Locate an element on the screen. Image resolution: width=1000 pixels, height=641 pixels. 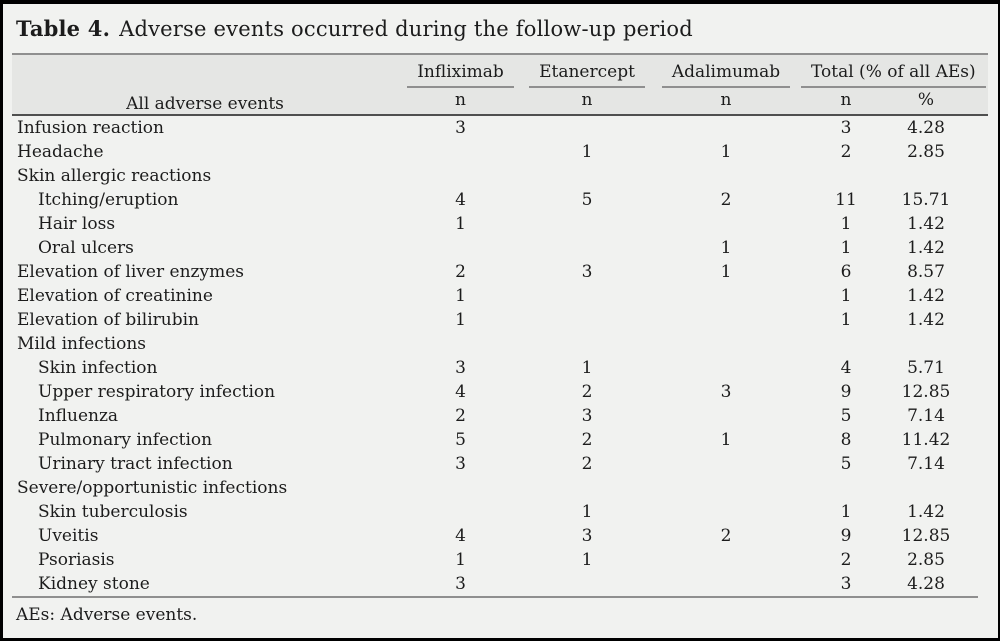
table-row: Upper respiratory infection 4 2 3 9 12.85 is located at coordinates (500, 392).